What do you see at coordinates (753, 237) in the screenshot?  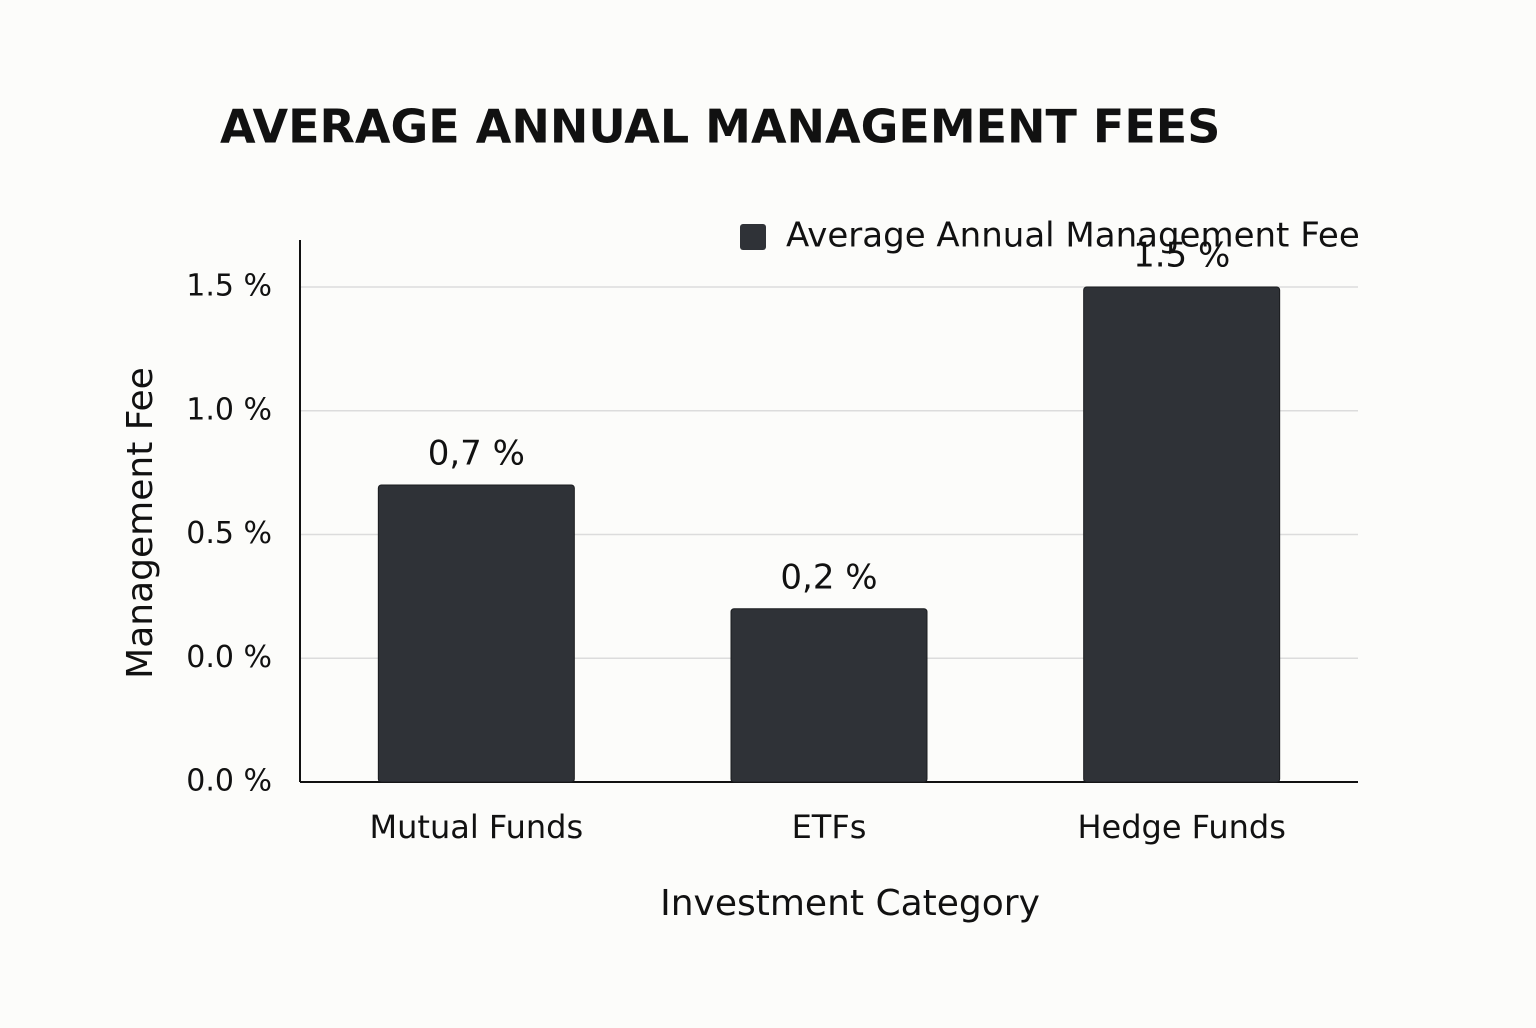 I see `legend-swatch` at bounding box center [753, 237].